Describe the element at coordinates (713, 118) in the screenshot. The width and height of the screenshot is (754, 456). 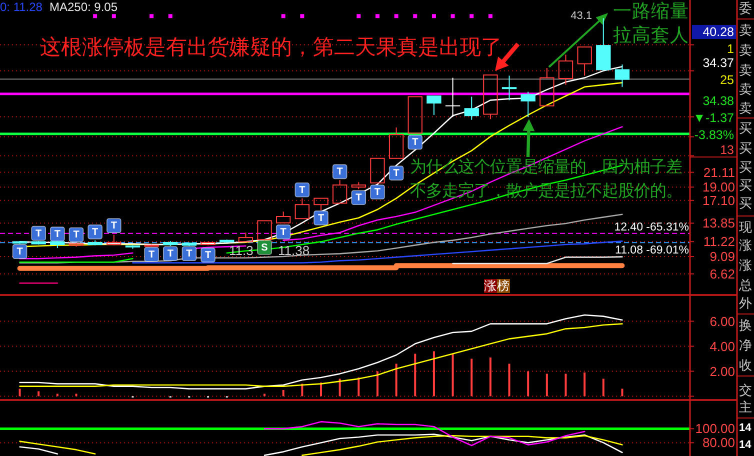
I see `text: ▼-1.37` at that location.